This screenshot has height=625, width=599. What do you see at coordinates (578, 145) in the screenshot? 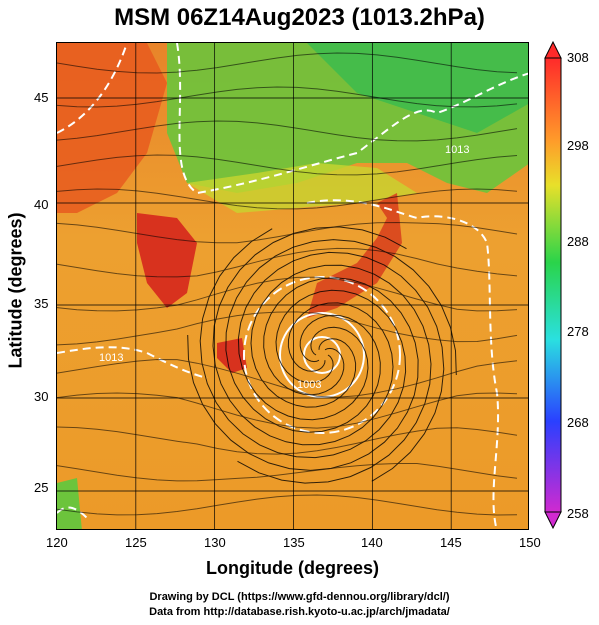
I see `colorbar-label: 298` at bounding box center [578, 145].